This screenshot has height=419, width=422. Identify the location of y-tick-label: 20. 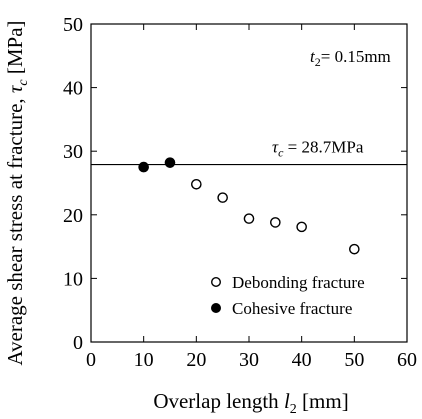
(73, 216).